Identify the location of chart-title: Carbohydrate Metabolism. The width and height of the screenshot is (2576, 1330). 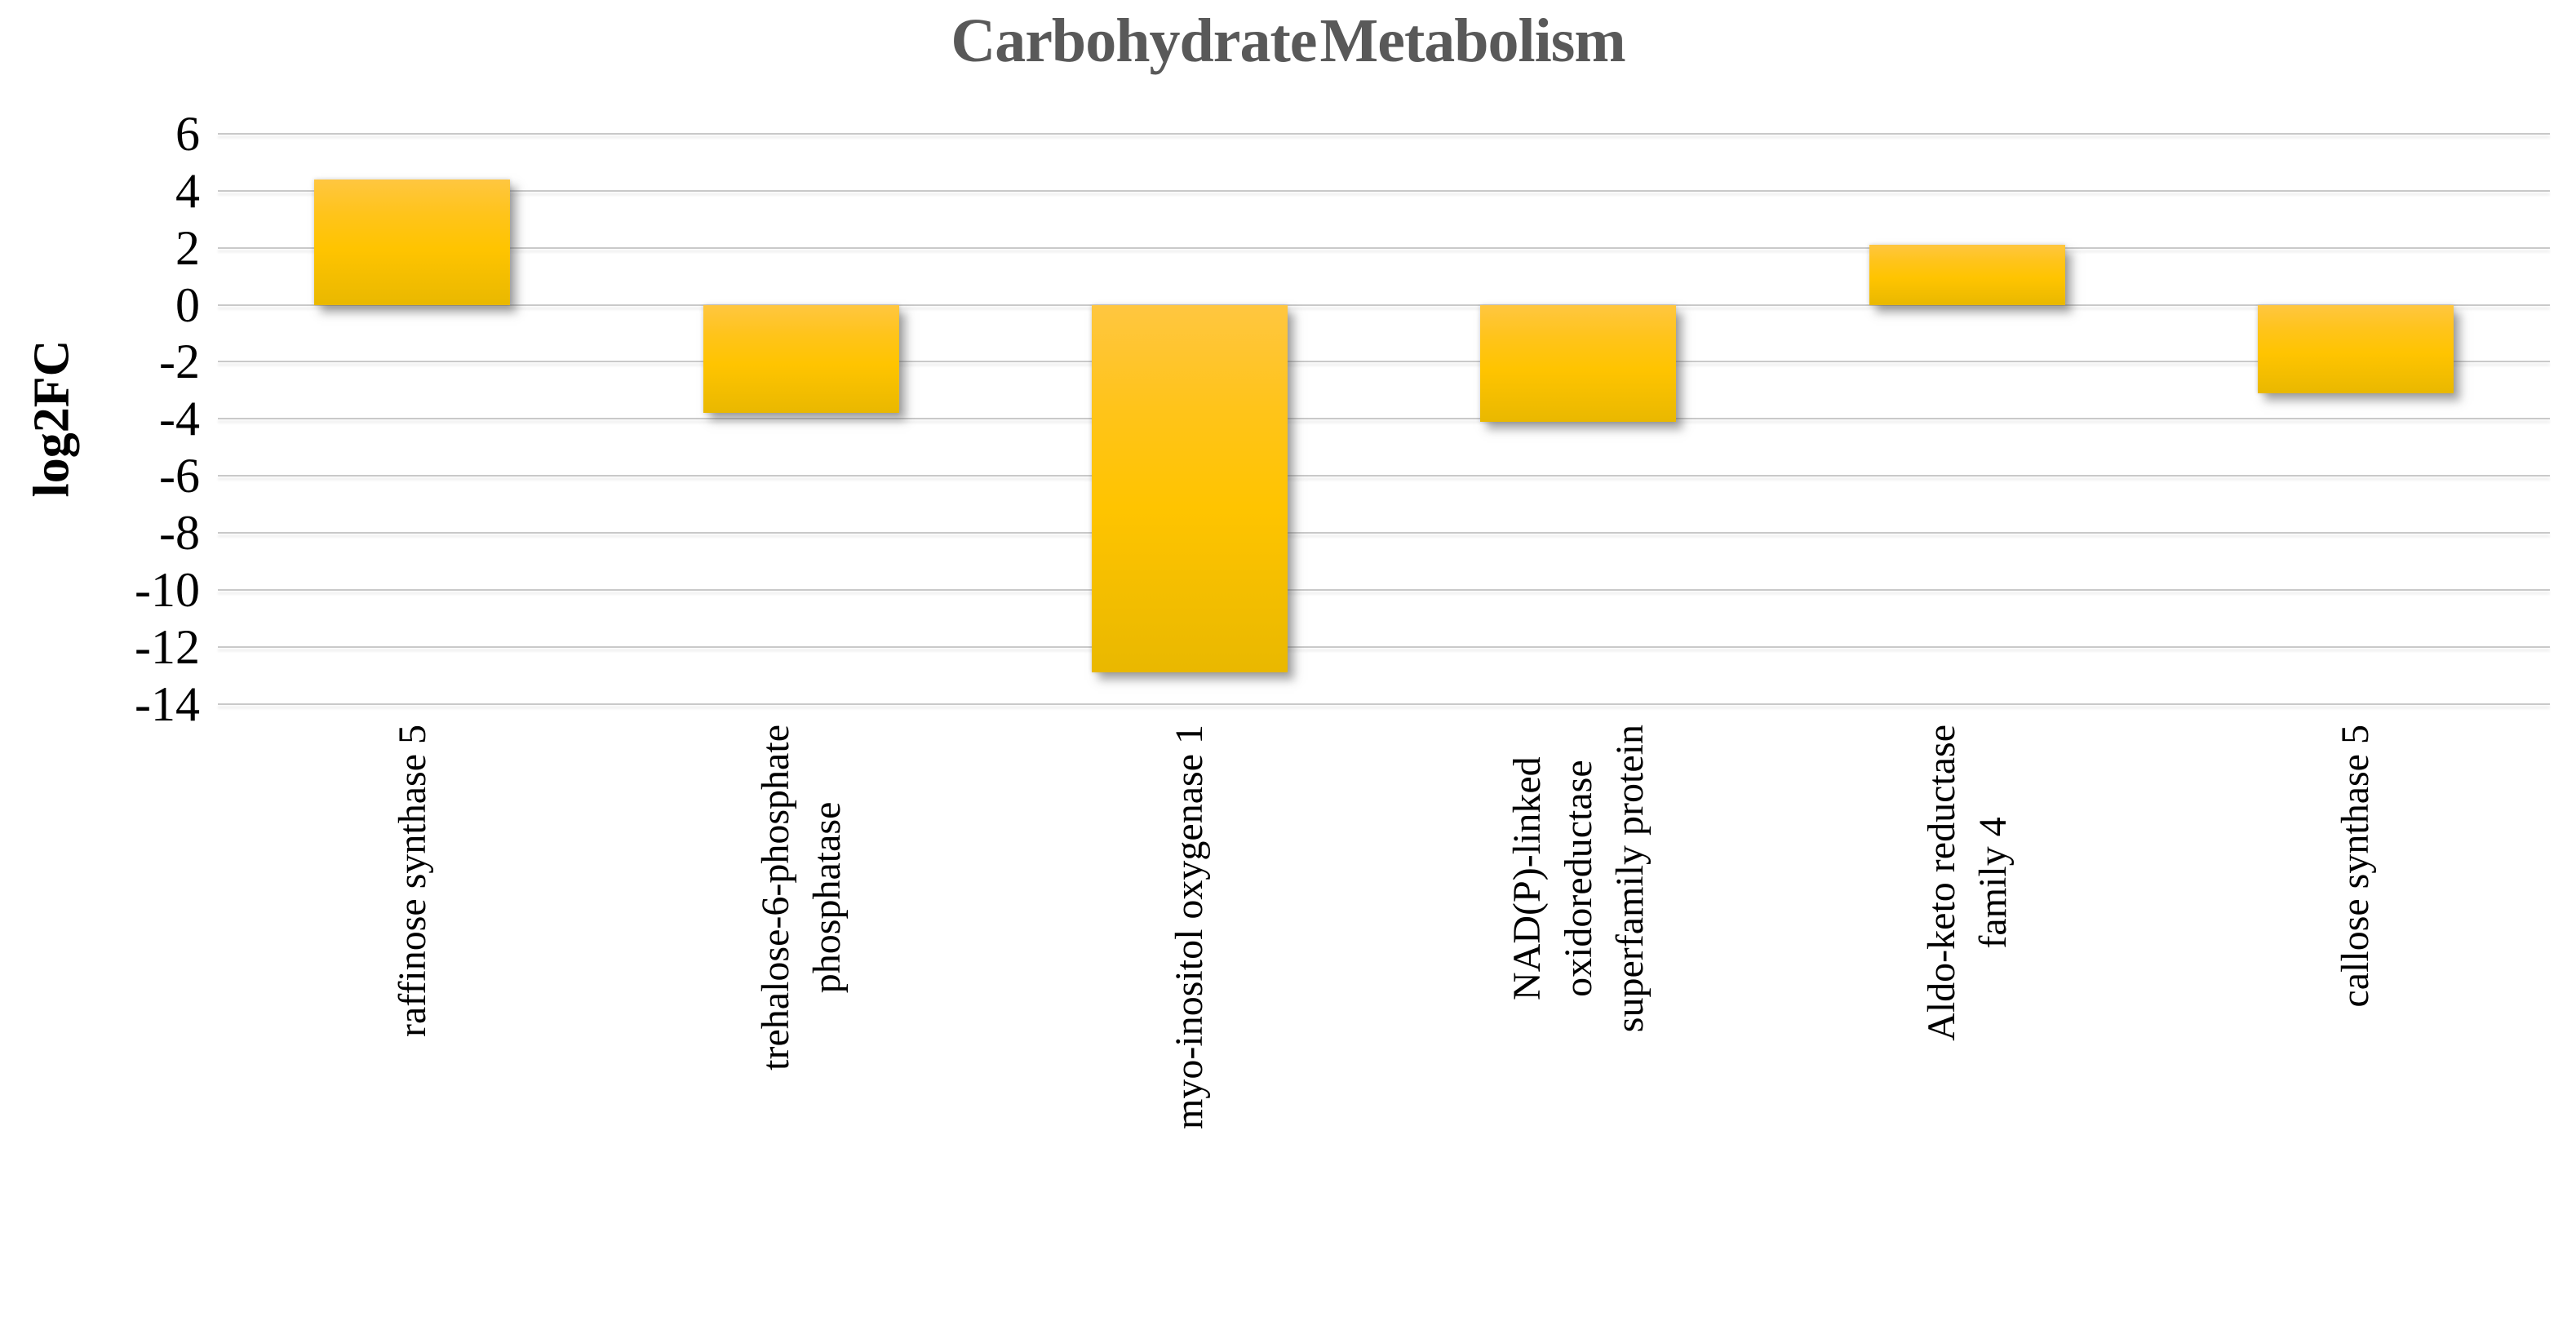
(1288, 41).